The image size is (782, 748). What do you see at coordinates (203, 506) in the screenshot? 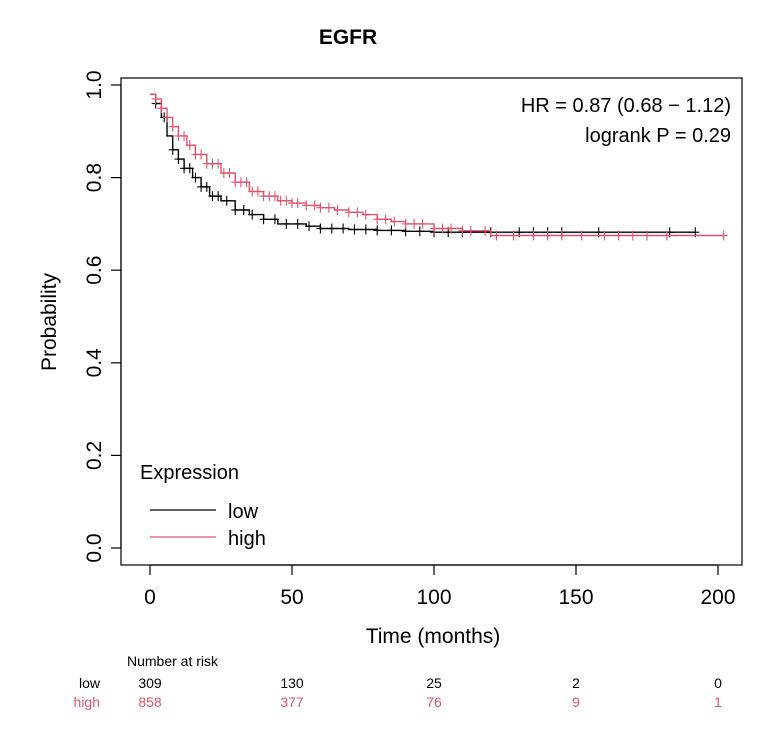
I see `legend: Expression low high` at bounding box center [203, 506].